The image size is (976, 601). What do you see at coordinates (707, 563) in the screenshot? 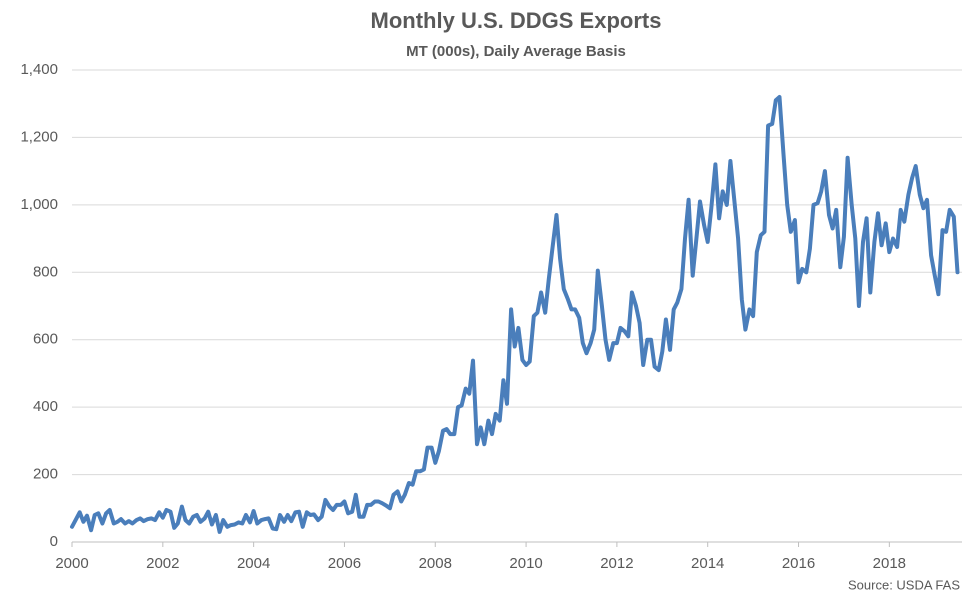
I see `x-tick-label: 2014` at bounding box center [707, 563].